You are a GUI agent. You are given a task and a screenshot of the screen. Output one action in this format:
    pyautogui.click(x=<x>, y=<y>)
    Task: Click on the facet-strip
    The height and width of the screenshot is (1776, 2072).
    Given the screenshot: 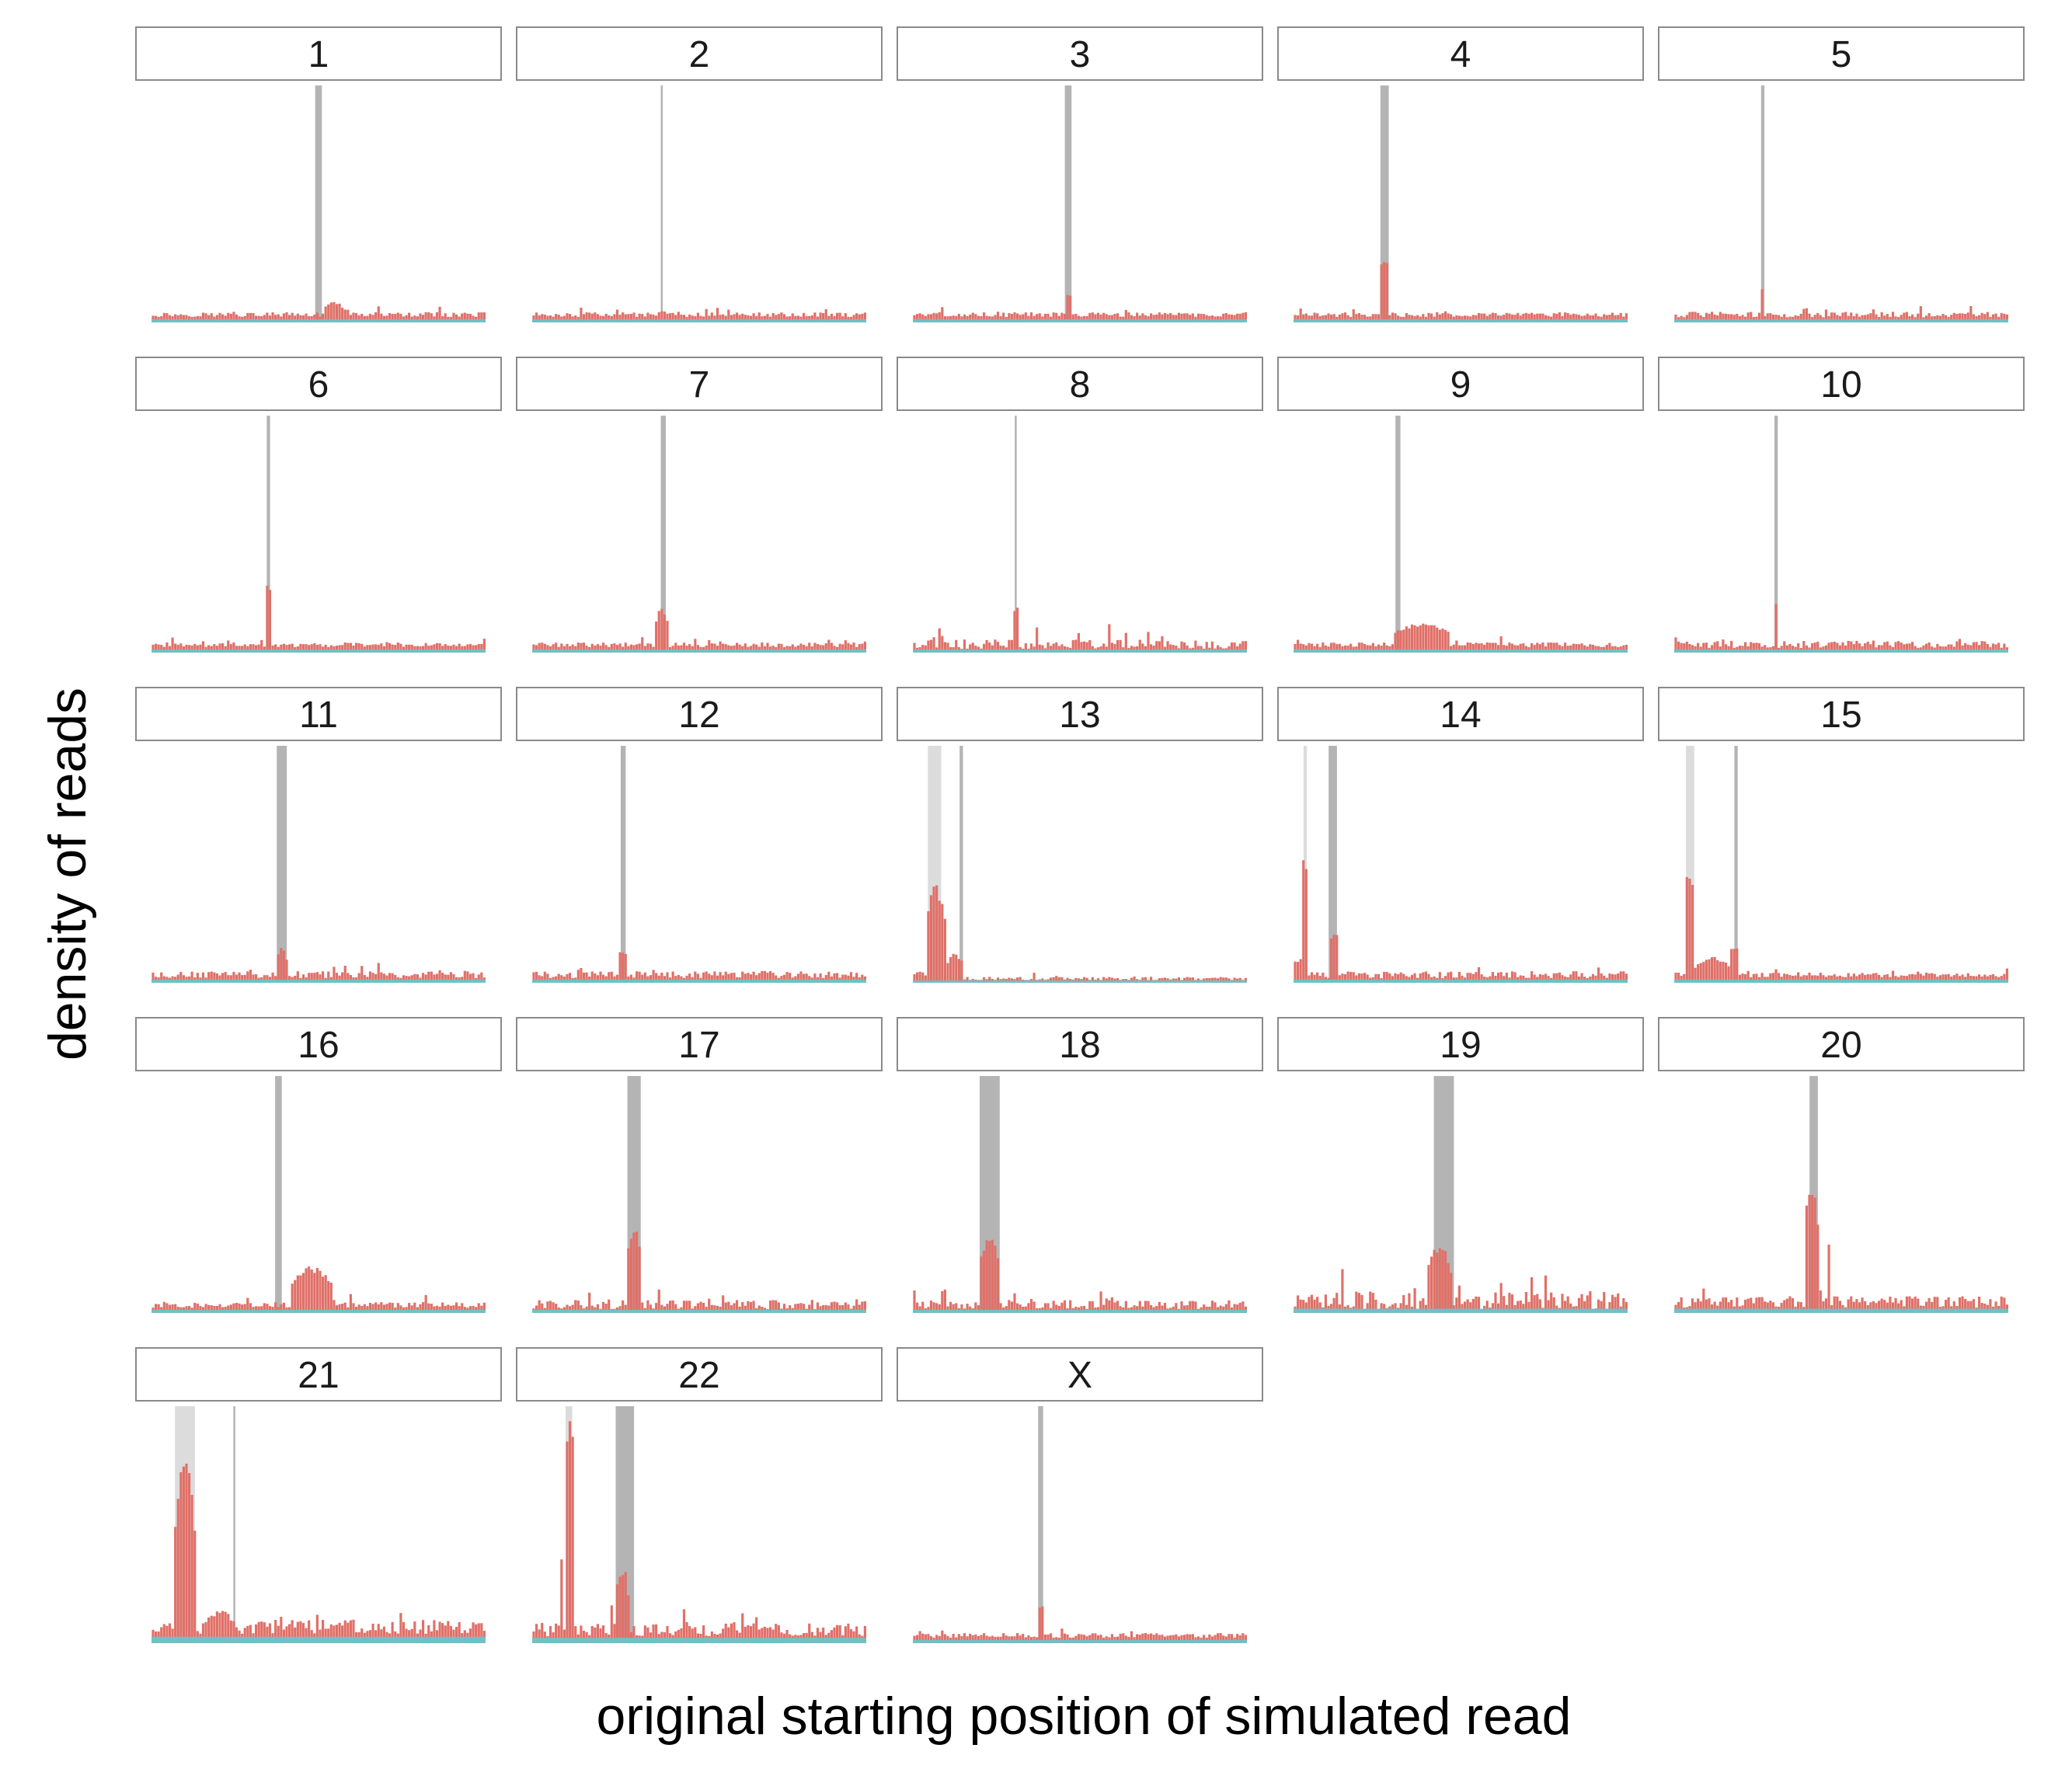 What is the action you would take?
    pyautogui.click(x=318, y=53)
    